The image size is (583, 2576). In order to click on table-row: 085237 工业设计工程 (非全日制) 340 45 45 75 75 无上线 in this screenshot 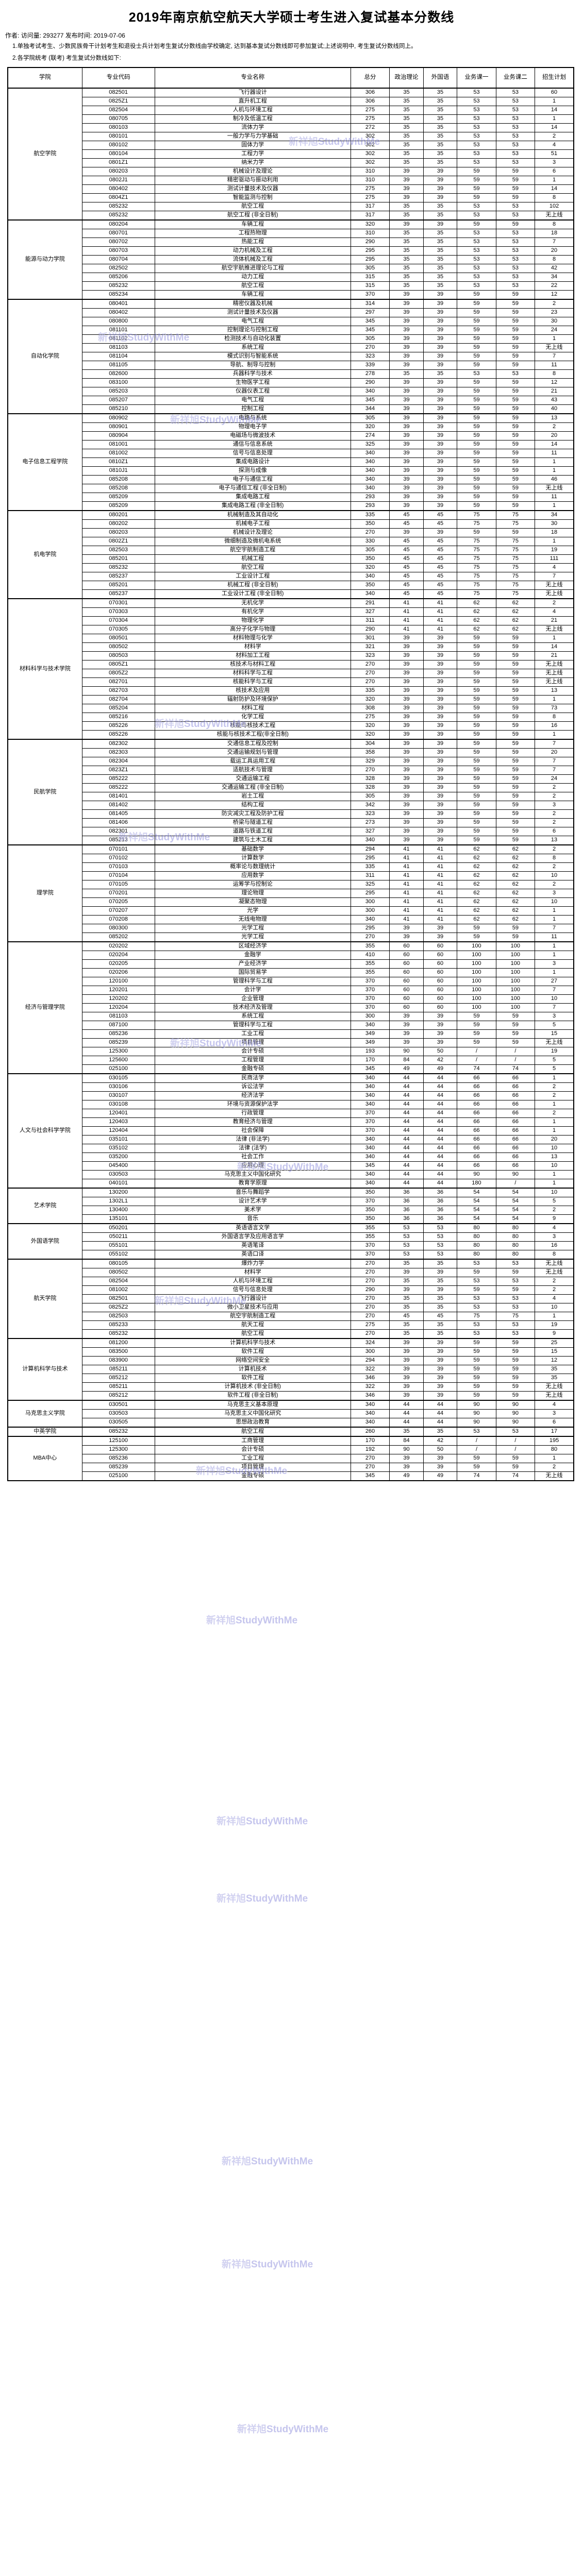, I will do `click(291, 594)`.